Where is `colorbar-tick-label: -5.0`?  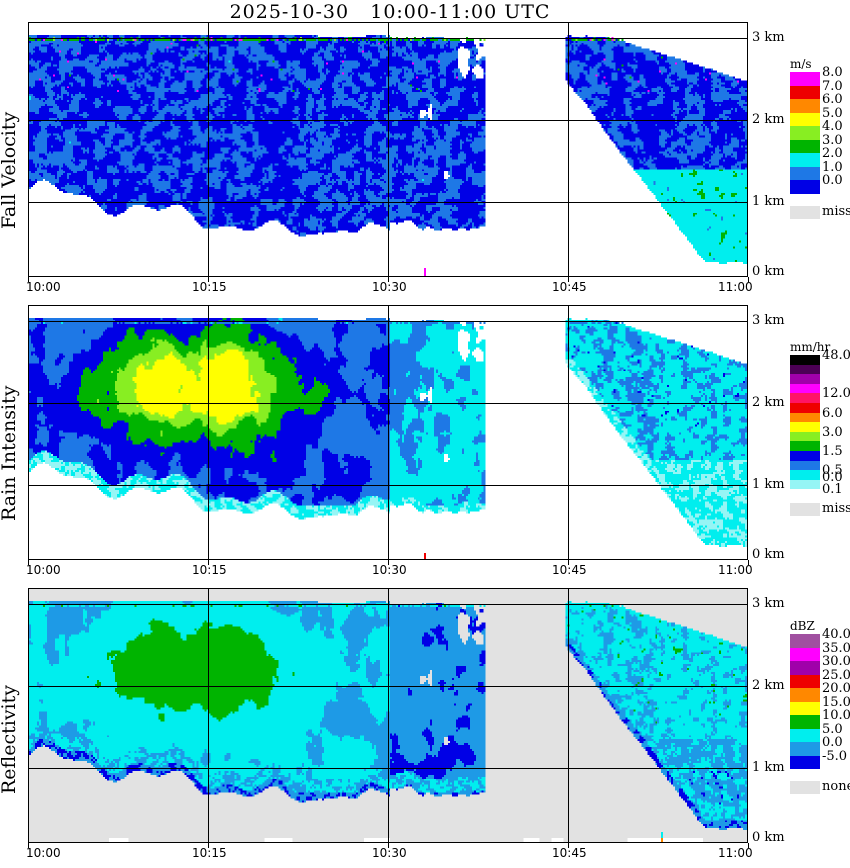 colorbar-tick-label: -5.0 is located at coordinates (835, 756).